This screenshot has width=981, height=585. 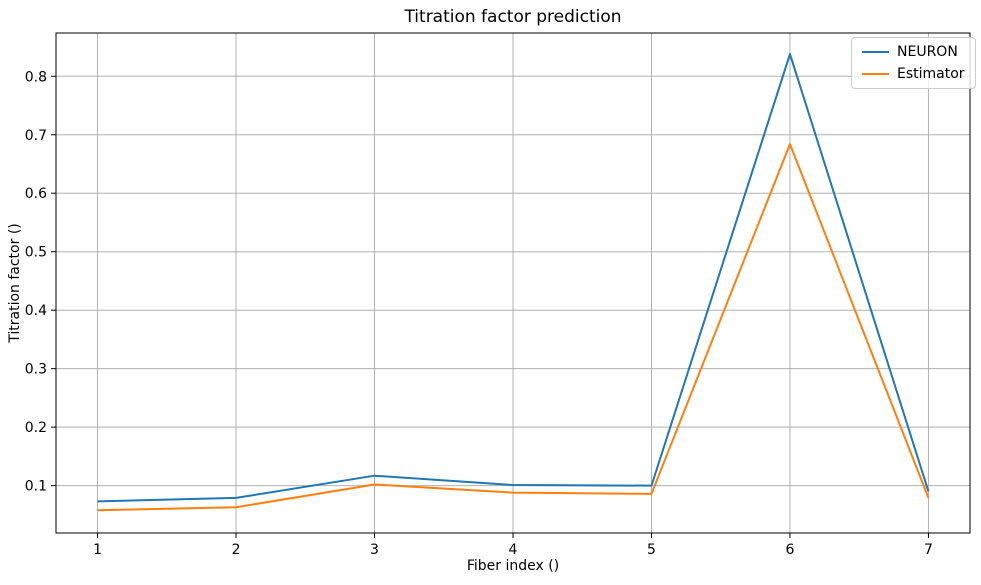 What do you see at coordinates (790, 550) in the screenshot?
I see `x-tick-label: 6` at bounding box center [790, 550].